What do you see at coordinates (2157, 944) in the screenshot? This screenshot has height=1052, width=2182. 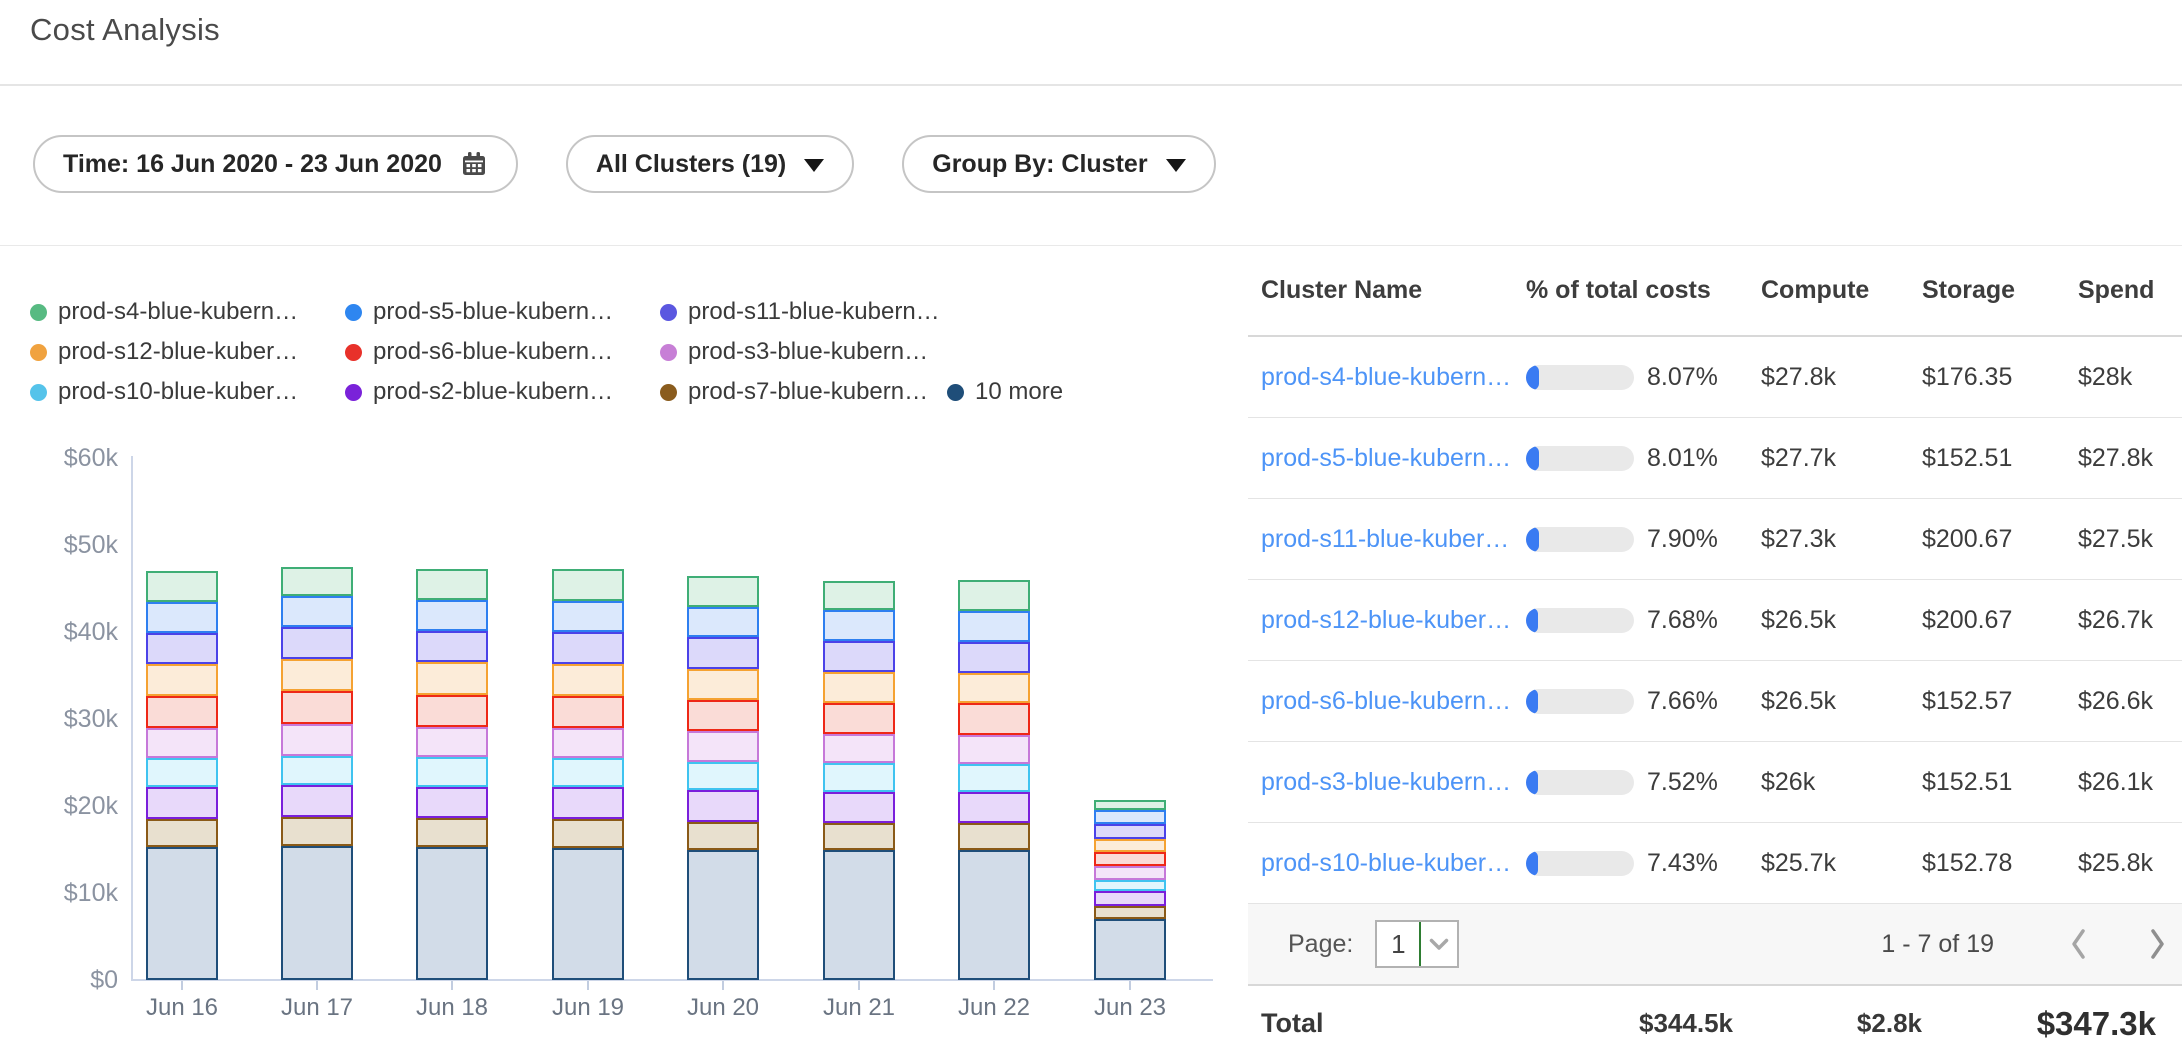 I see `next-page-button` at bounding box center [2157, 944].